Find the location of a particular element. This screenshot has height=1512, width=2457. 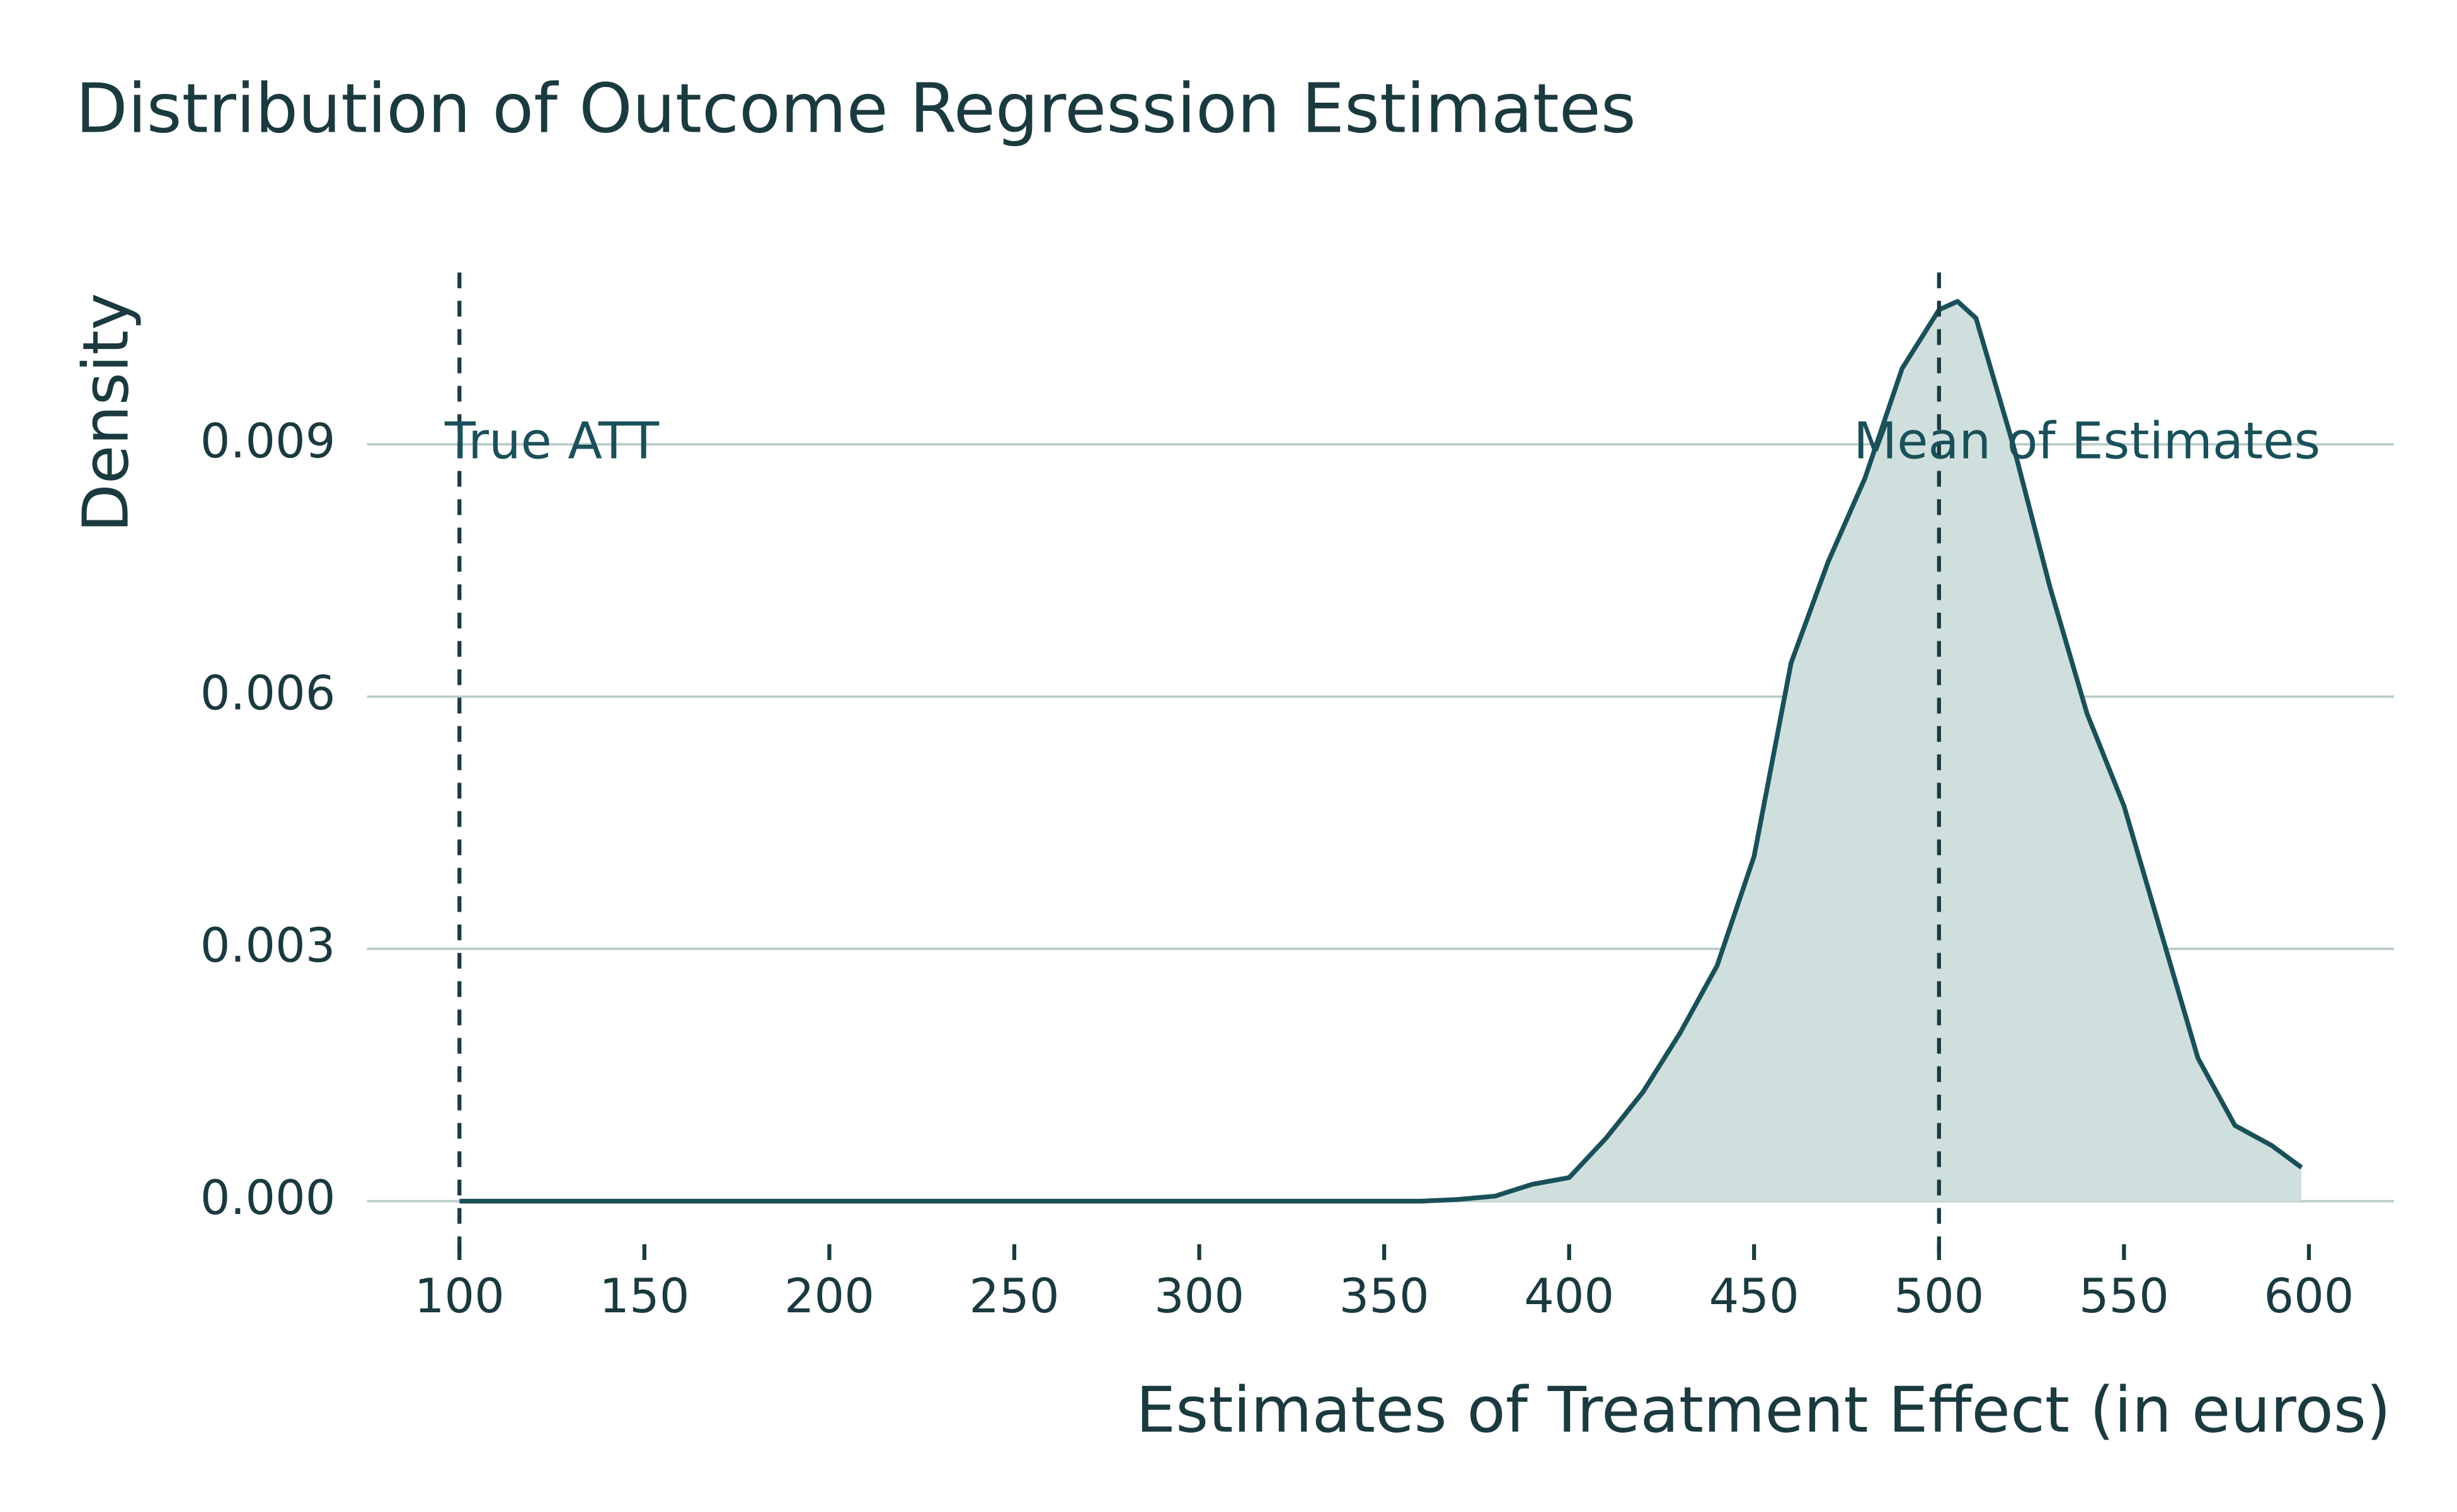

annotation: Mean of Estimates is located at coordinates (2086, 440).